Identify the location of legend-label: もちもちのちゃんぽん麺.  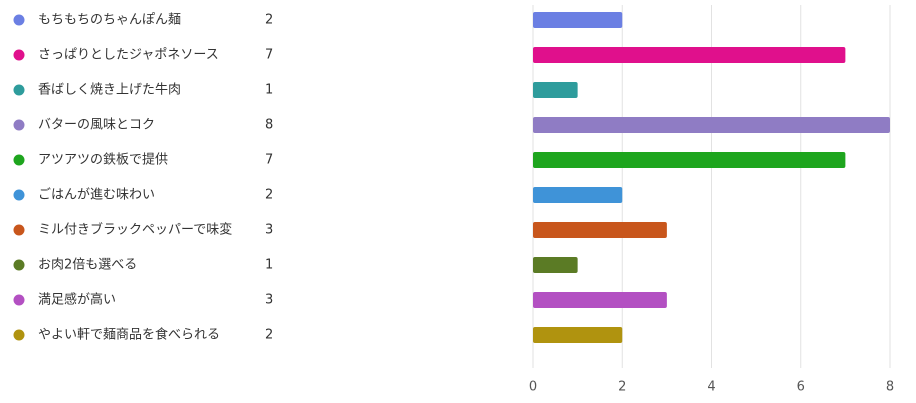
(109, 20).